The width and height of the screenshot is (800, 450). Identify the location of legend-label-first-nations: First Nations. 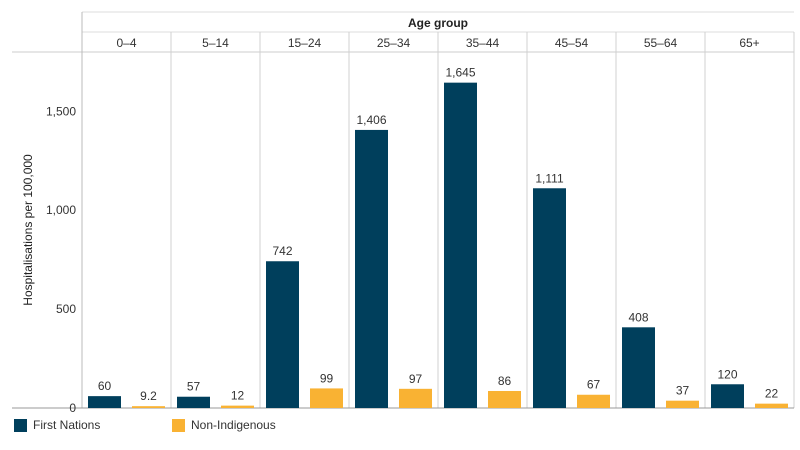
(67, 425).